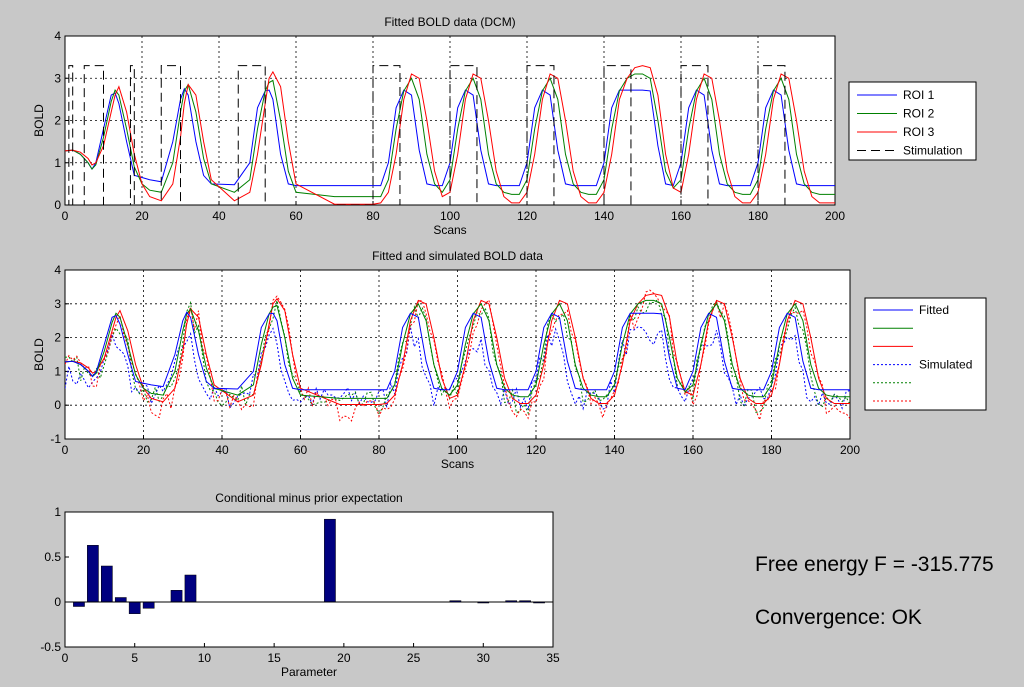 Image resolution: width=1024 pixels, height=687 pixels. Describe the element at coordinates (934, 310) in the screenshot. I see `legend-label: Fitted` at that location.